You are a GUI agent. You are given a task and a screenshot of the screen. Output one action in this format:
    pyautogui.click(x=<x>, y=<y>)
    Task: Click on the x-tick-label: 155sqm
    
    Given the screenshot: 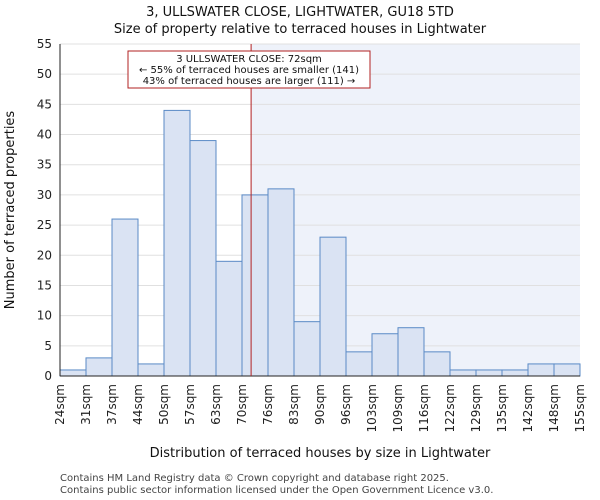 What is the action you would take?
    pyautogui.click(x=580, y=408)
    